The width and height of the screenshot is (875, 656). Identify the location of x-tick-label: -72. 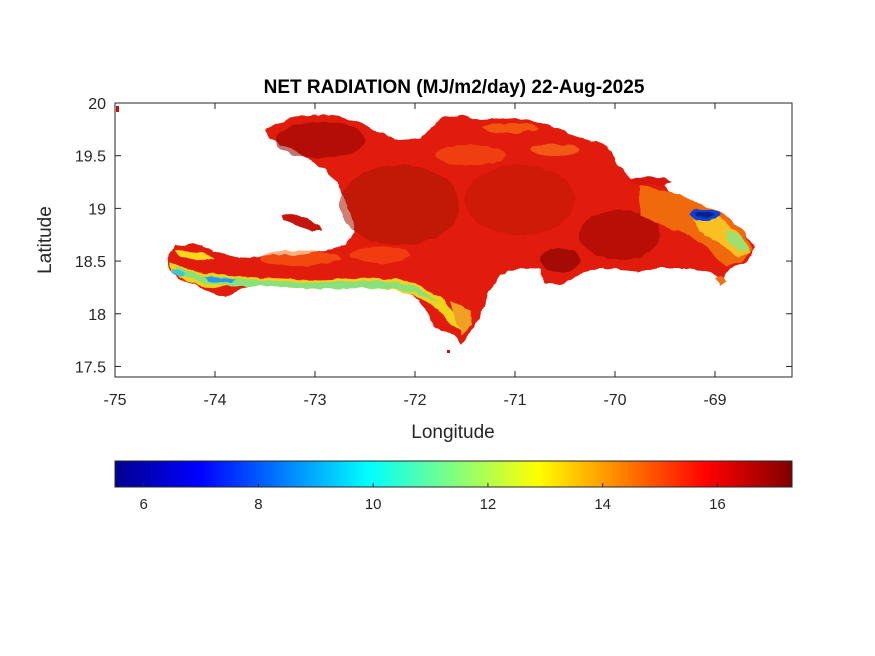
(414, 400).